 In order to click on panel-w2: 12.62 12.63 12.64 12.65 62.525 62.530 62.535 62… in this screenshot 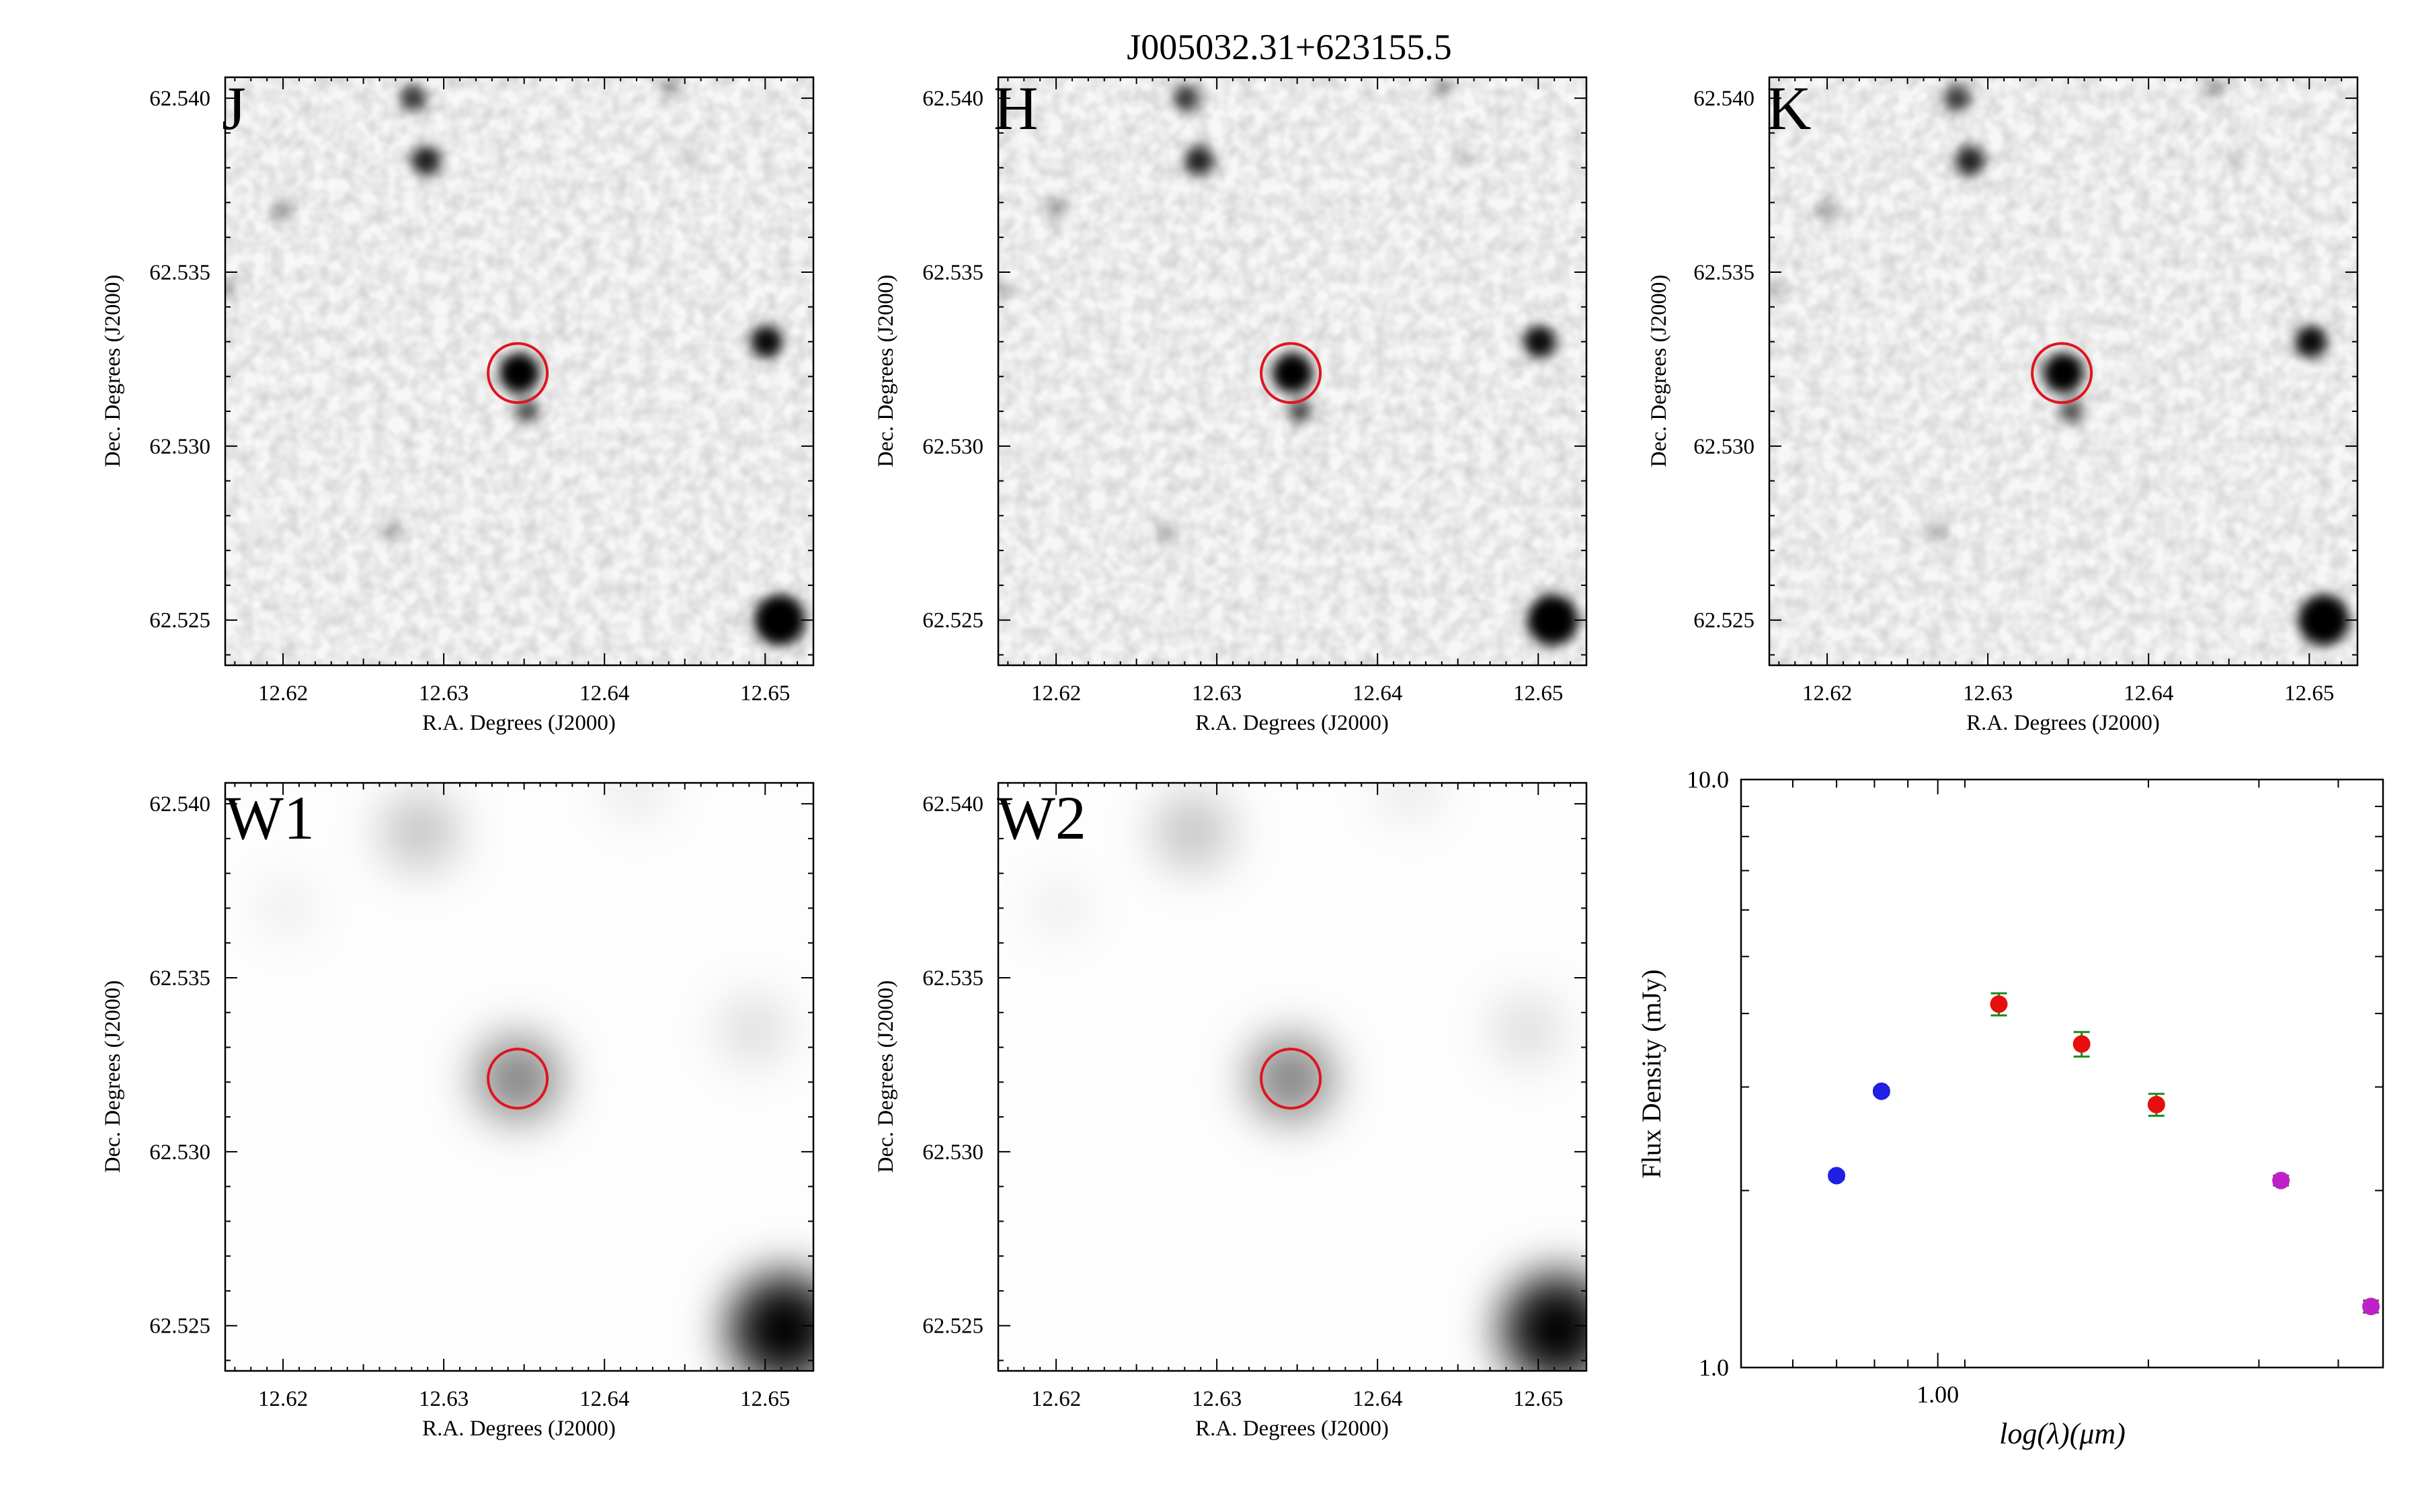, I will do `click(1231, 1111)`.